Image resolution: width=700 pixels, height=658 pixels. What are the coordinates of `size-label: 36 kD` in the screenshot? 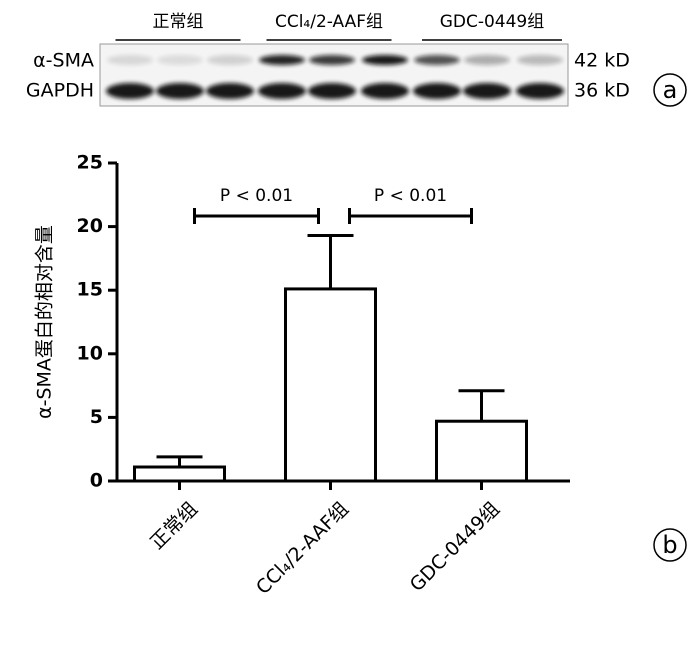 It's located at (602, 91).